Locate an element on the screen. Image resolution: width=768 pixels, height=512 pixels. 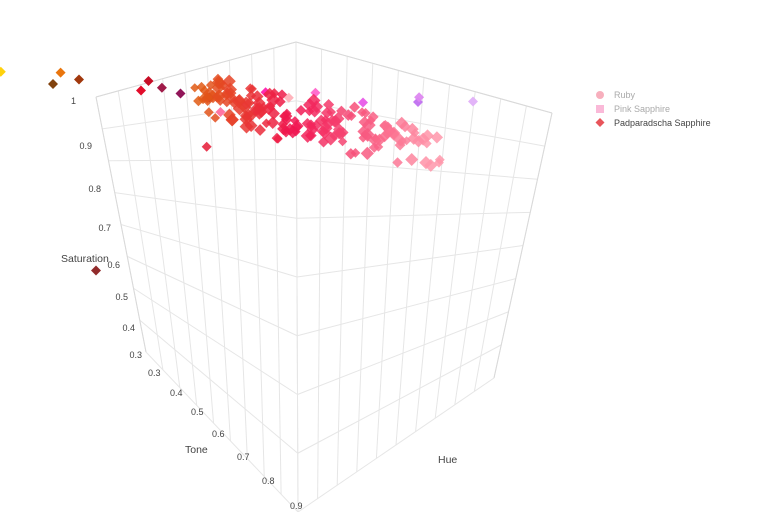
tone-tick-label: 0.4 is located at coordinates (176, 393).